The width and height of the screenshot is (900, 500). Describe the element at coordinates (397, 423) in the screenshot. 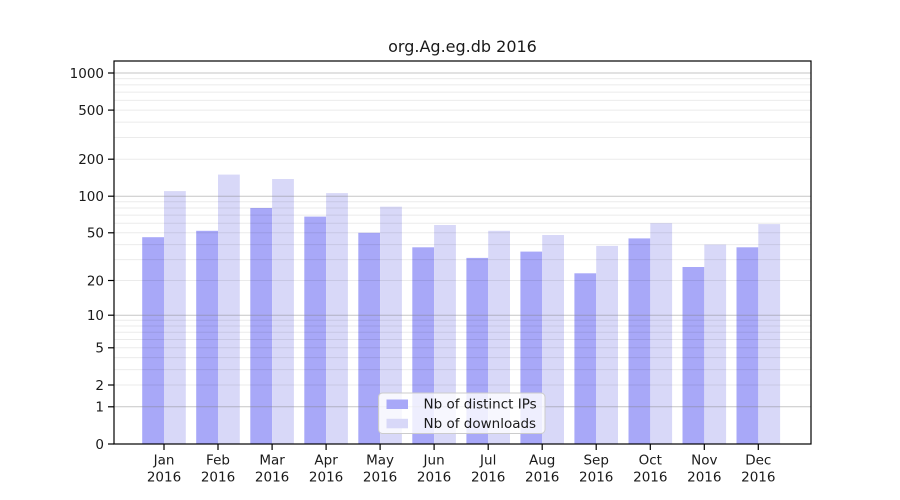

I see `legend-swatch-downloads` at that location.